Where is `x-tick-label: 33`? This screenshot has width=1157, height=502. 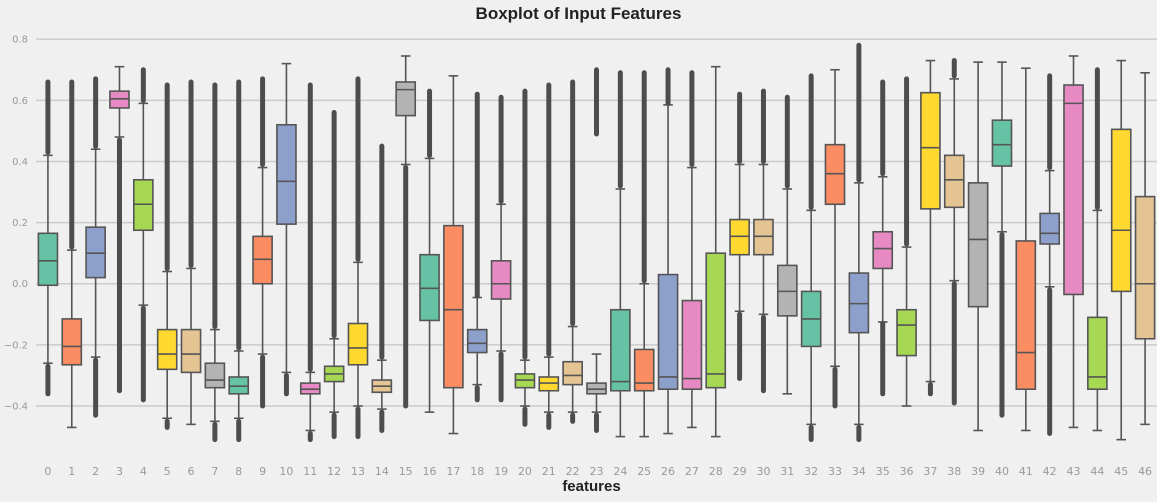
x-tick-label: 33 is located at coordinates (835, 471).